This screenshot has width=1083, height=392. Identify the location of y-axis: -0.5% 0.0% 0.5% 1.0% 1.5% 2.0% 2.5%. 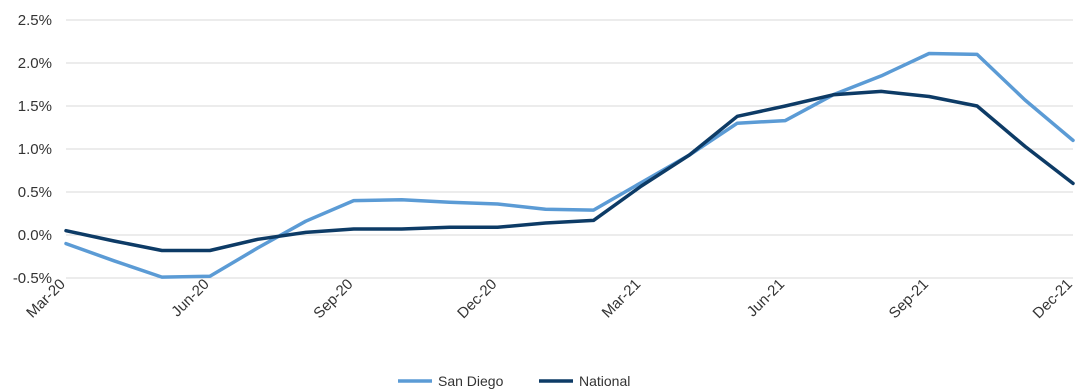
(32, 149).